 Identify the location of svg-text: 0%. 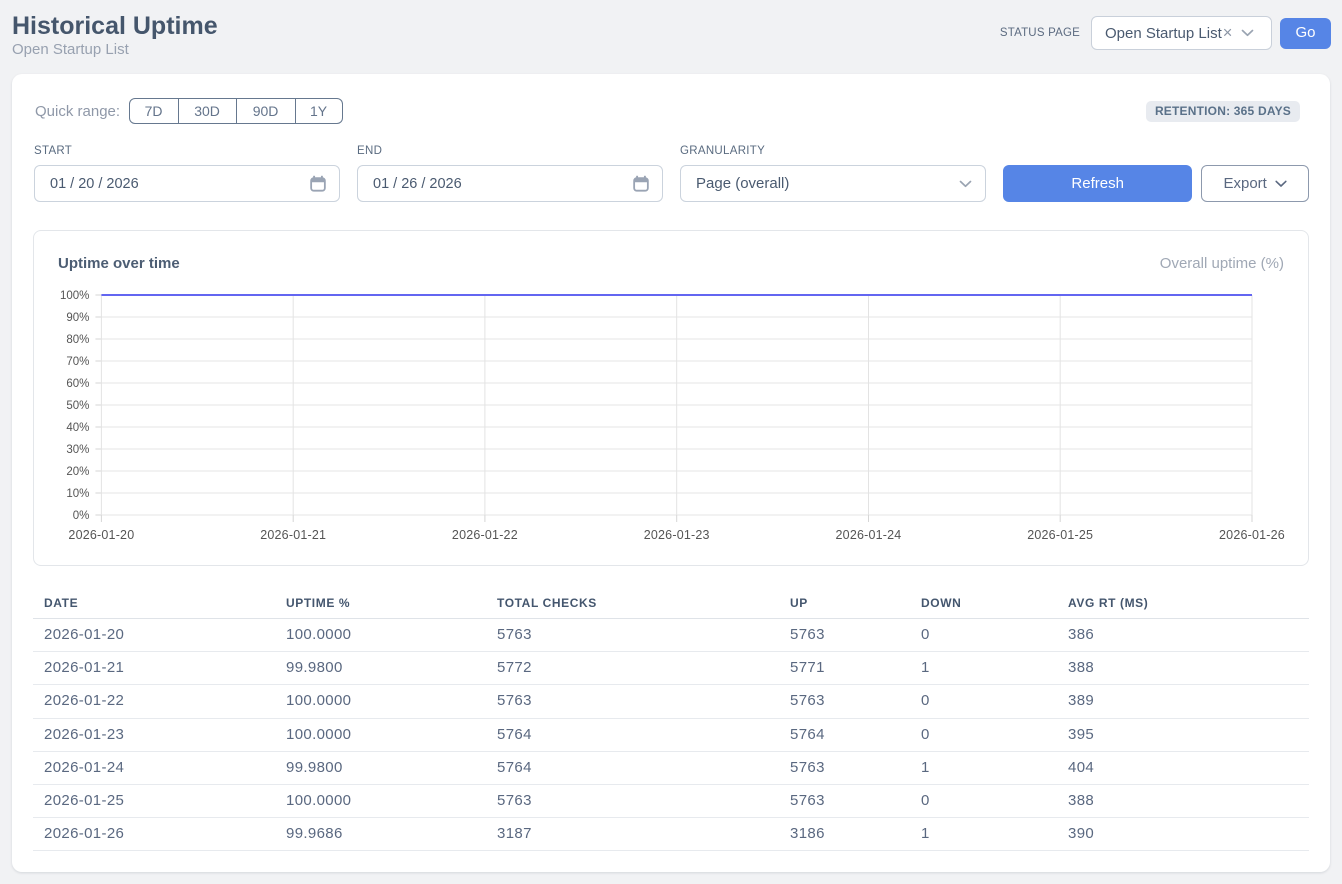
(81, 516).